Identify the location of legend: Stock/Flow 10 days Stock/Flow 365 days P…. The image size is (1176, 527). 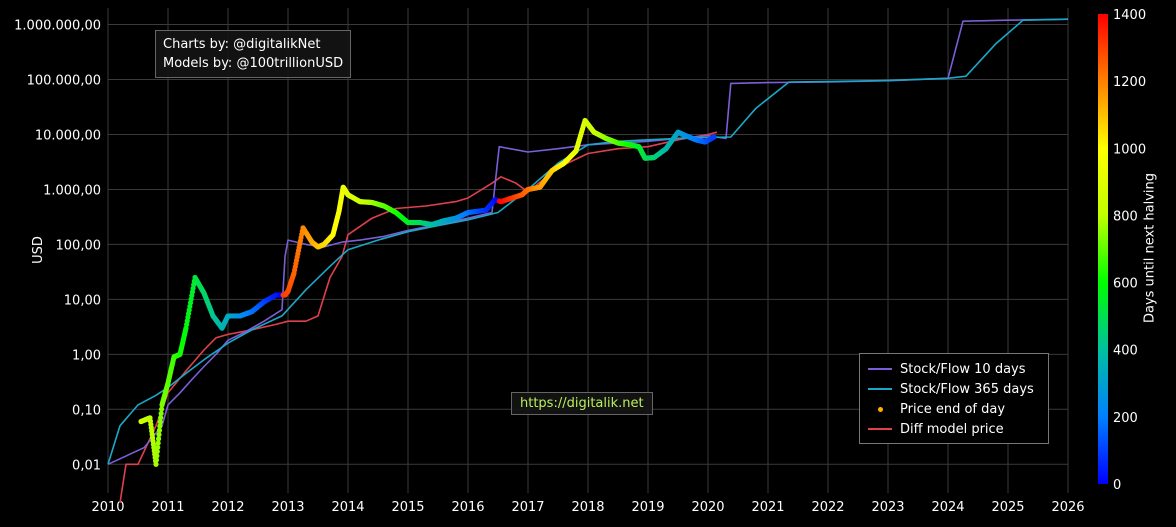
(954, 398).